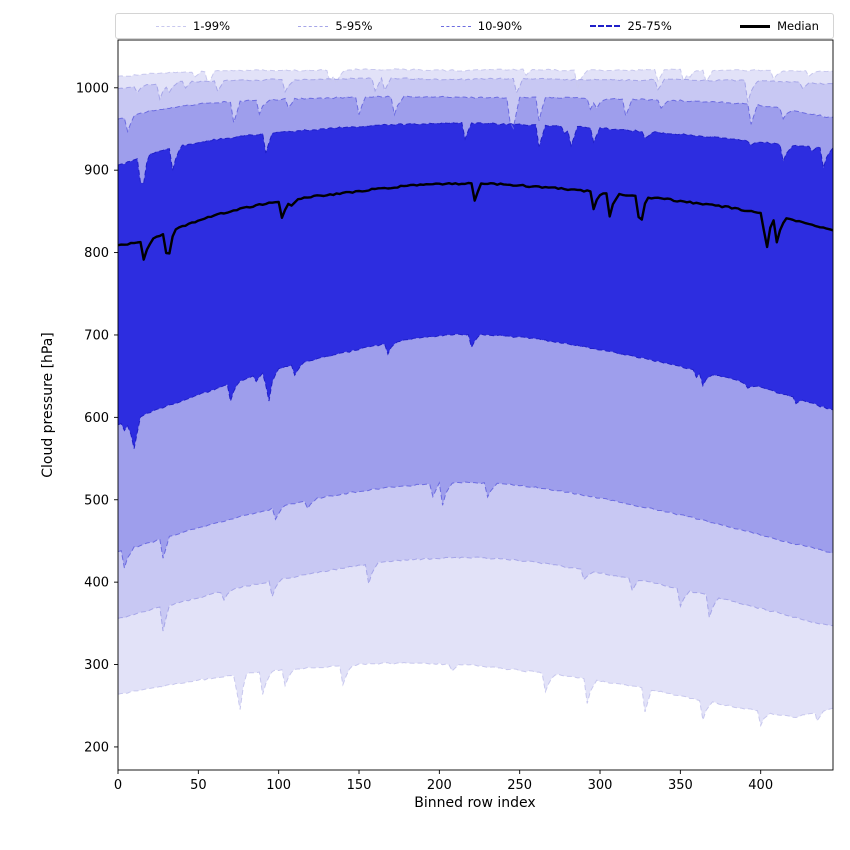  What do you see at coordinates (198, 785) in the screenshot?
I see `x-tick-label: 50` at bounding box center [198, 785].